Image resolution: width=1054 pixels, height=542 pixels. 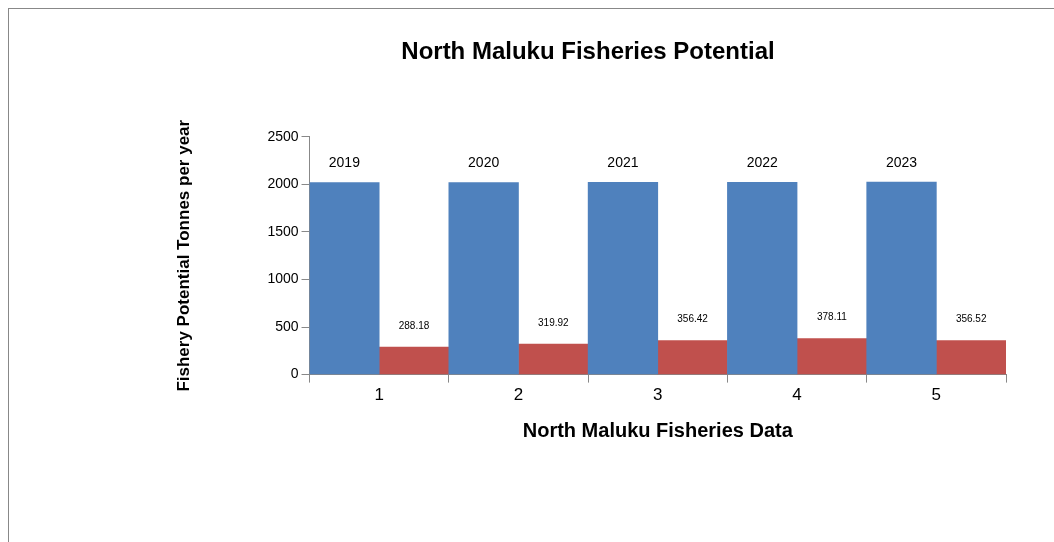 What do you see at coordinates (283, 230) in the screenshot?
I see `y-tick-label: 1500` at bounding box center [283, 230].